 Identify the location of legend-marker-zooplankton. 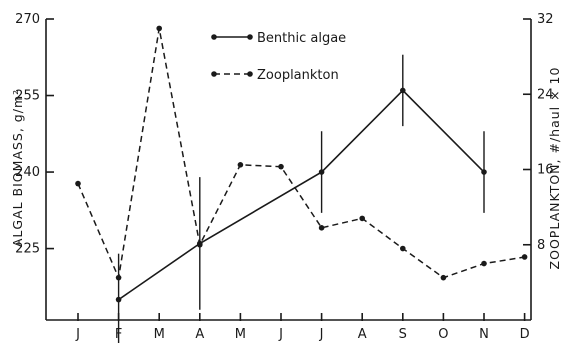
(214, 74).